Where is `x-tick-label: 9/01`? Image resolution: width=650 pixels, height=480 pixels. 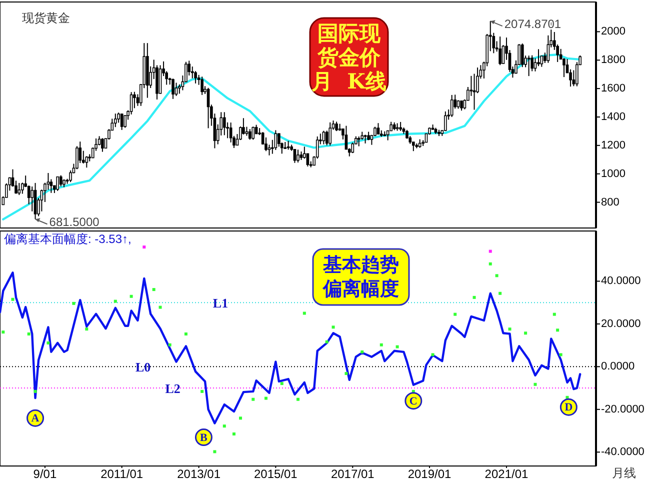
x-tick-label: 9/01 is located at coordinates (45, 473).